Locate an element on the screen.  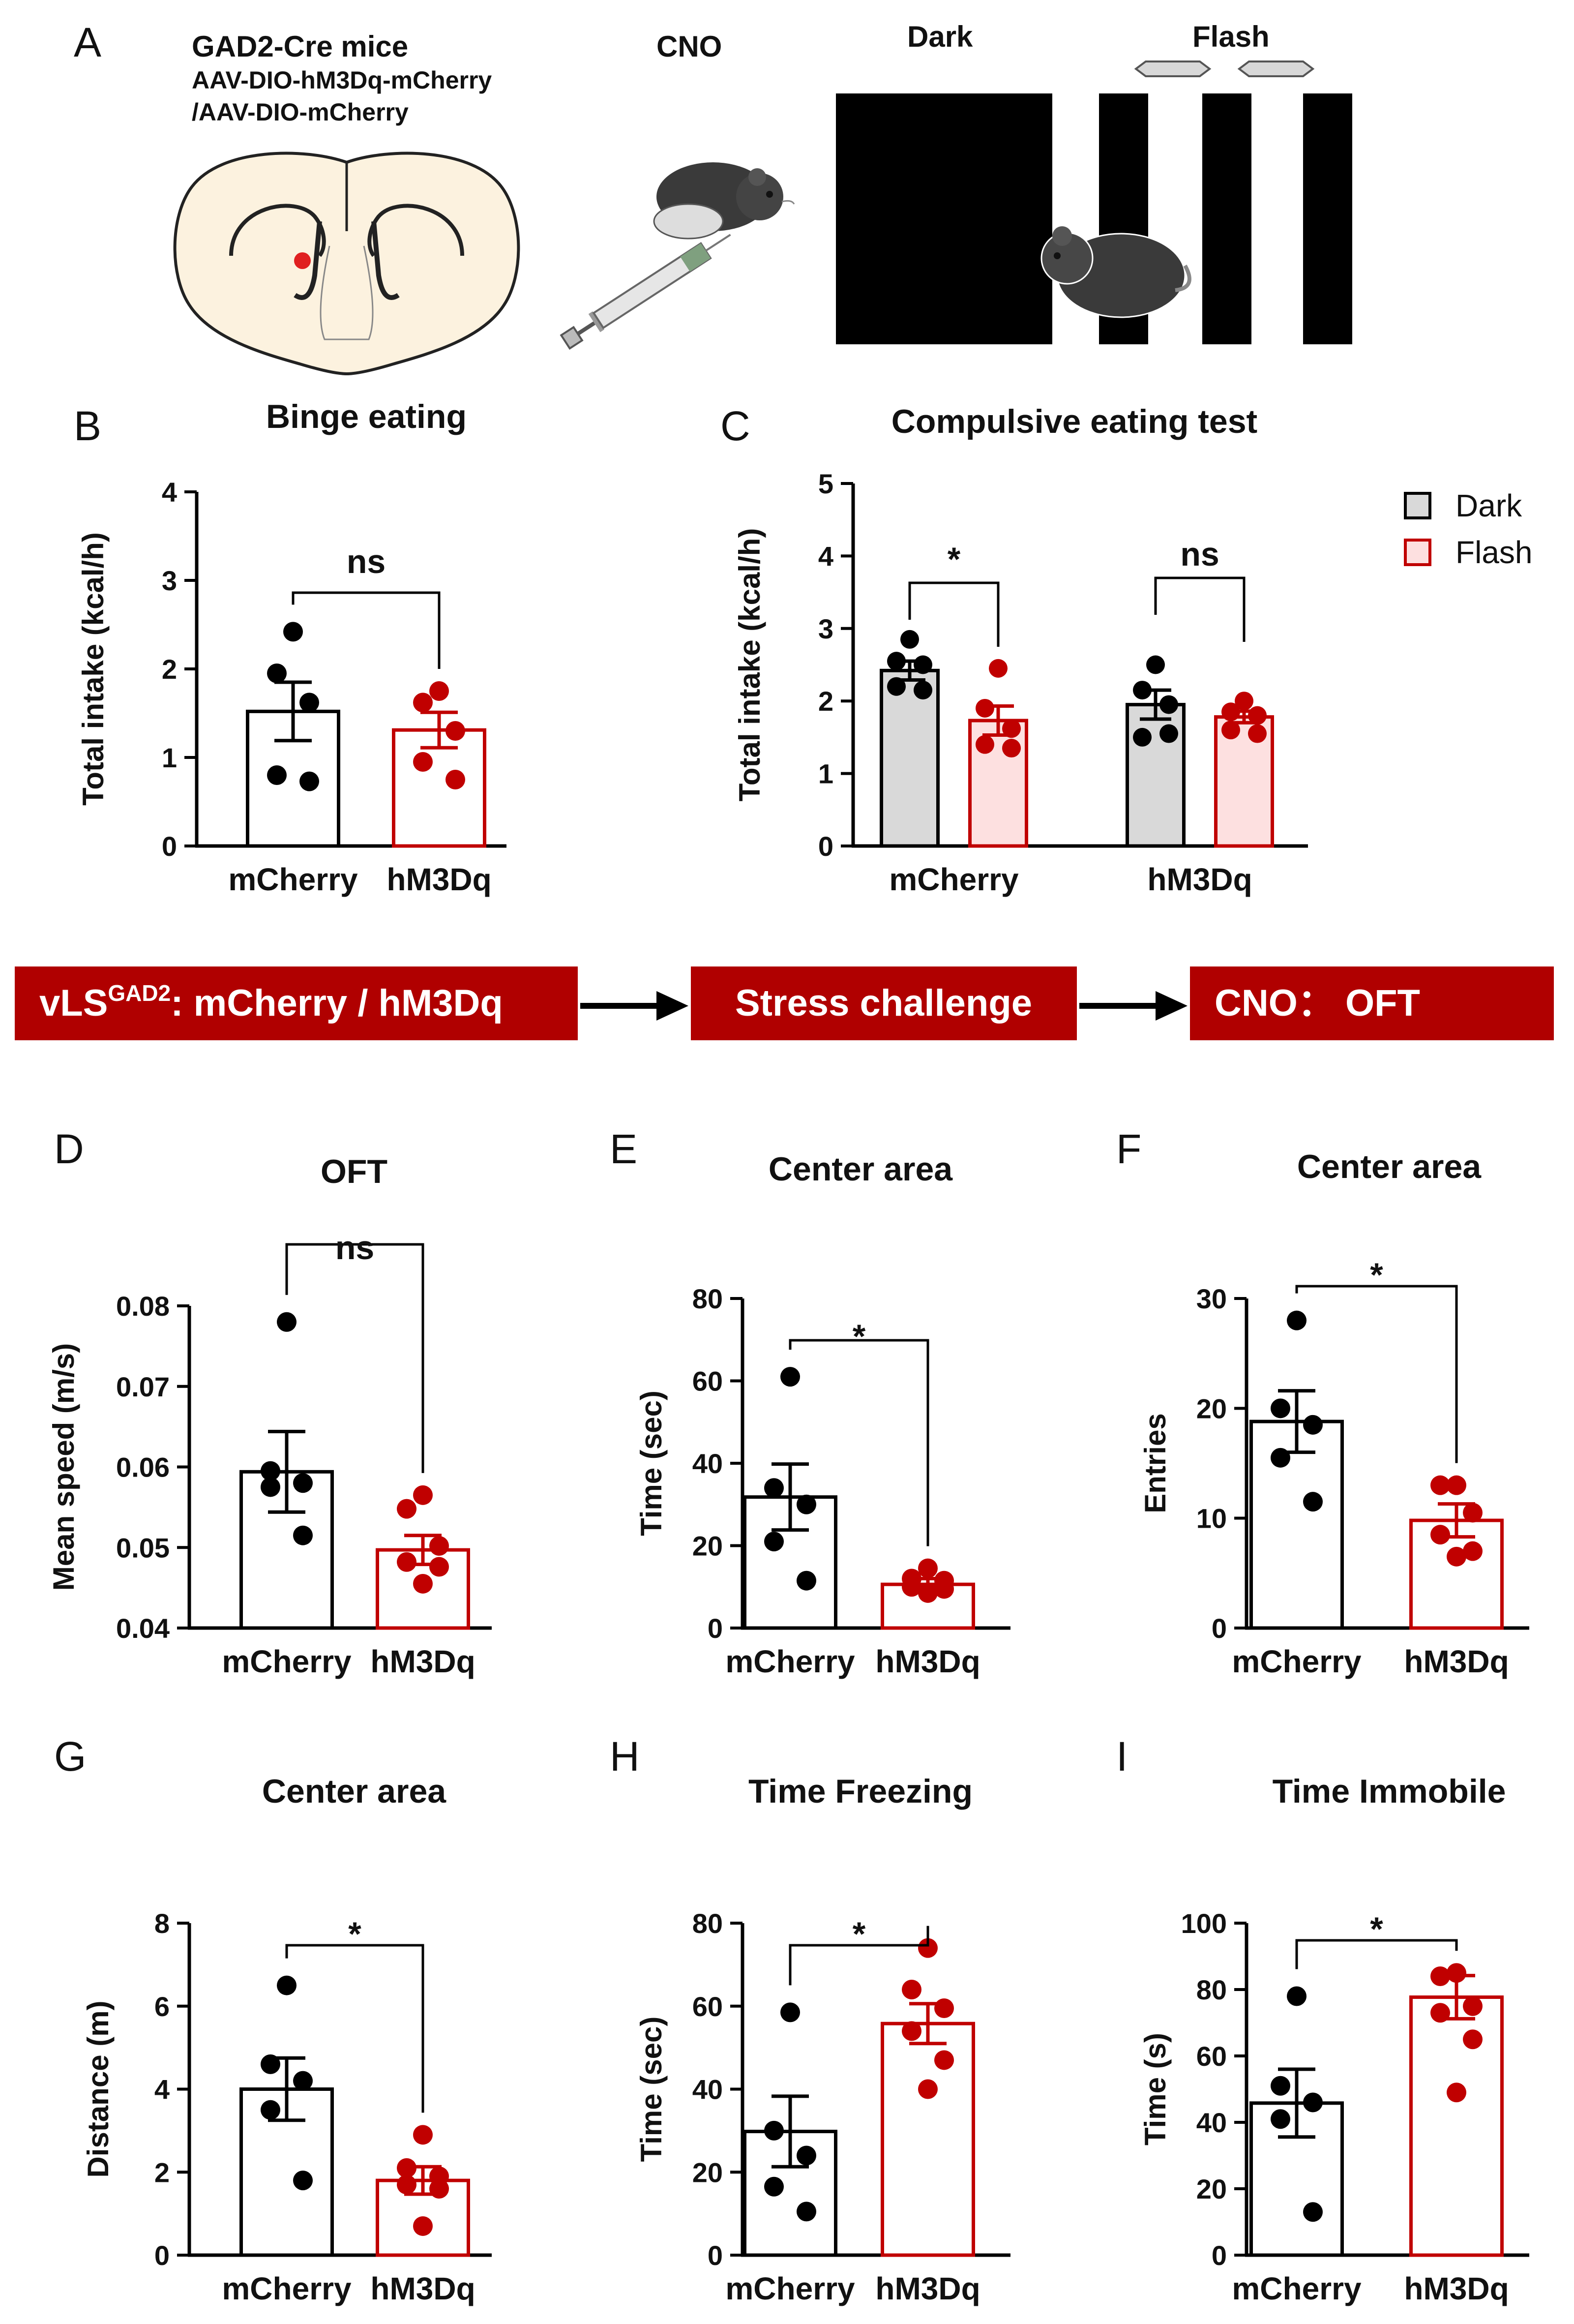
y-tick-label: 0.04 is located at coordinates (143, 1628).